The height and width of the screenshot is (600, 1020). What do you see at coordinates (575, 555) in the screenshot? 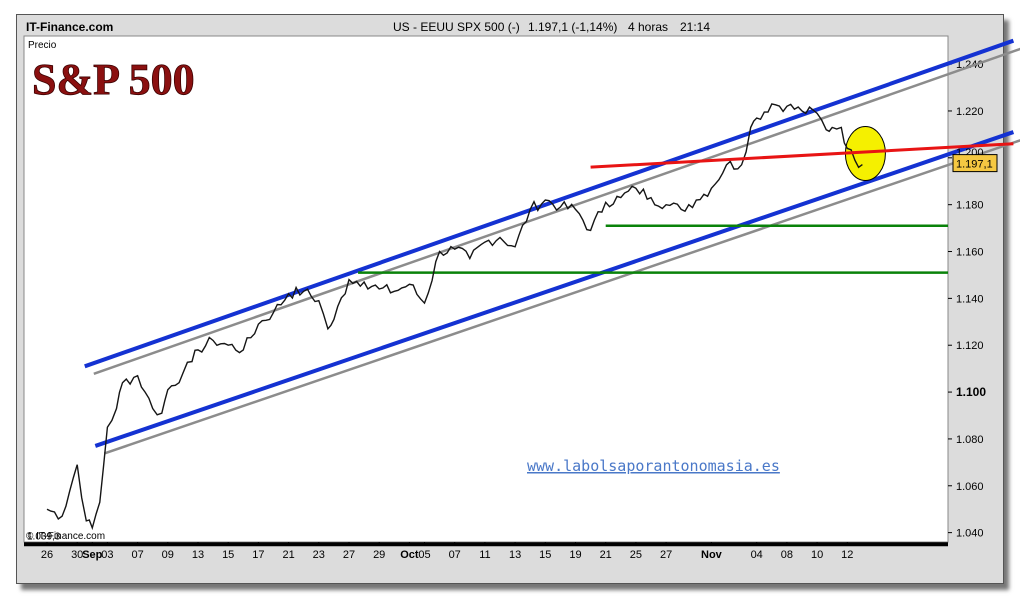
I see `x-tick-label: 19` at bounding box center [575, 555].